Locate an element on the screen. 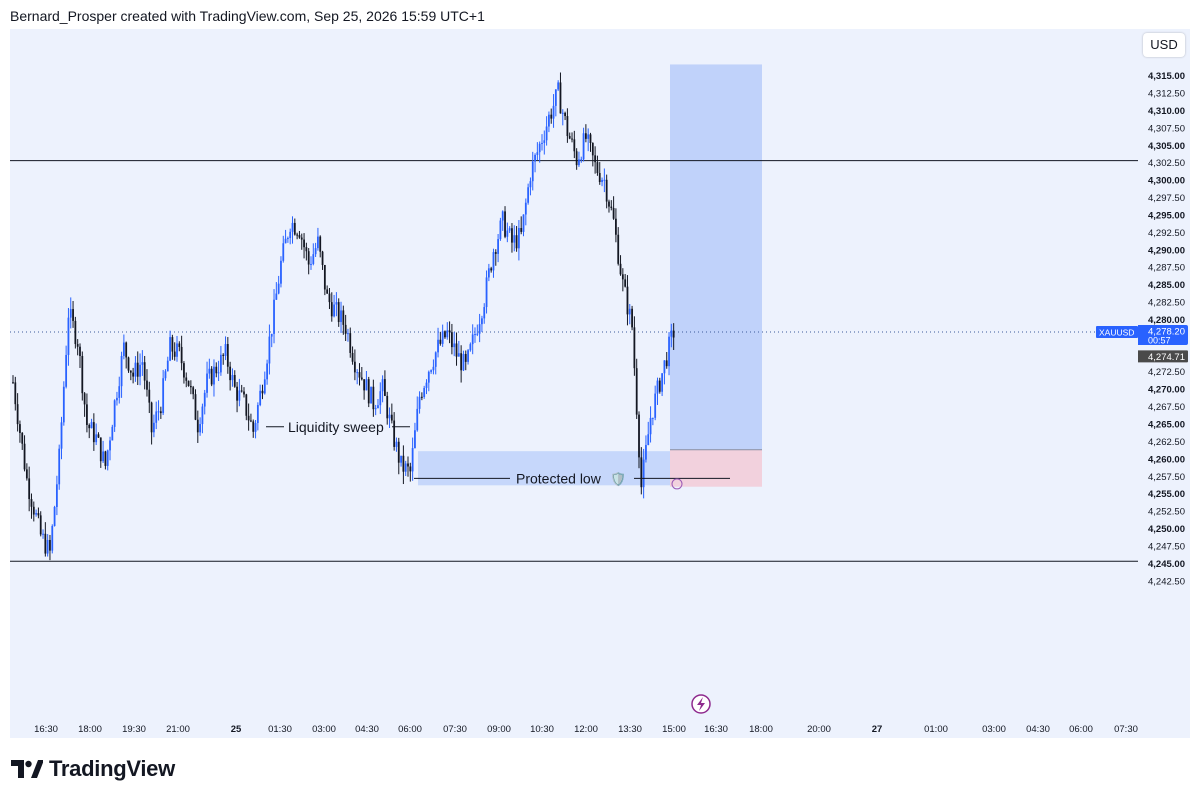  price-tick-label: 4,267.50 is located at coordinates (1166, 407).